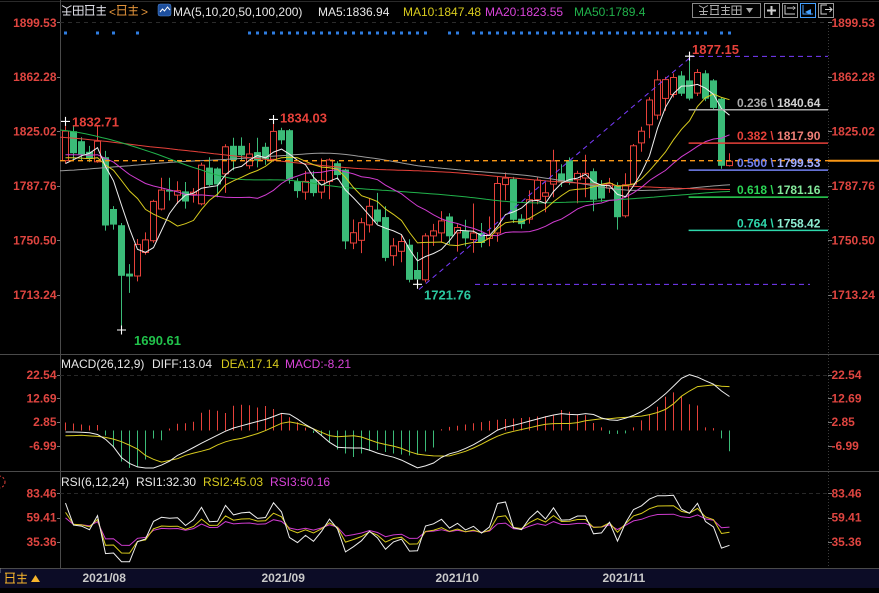  Describe the element at coordinates (779, 223) in the screenshot. I see `svg-text: 0.764 \ 1758.42` at that location.